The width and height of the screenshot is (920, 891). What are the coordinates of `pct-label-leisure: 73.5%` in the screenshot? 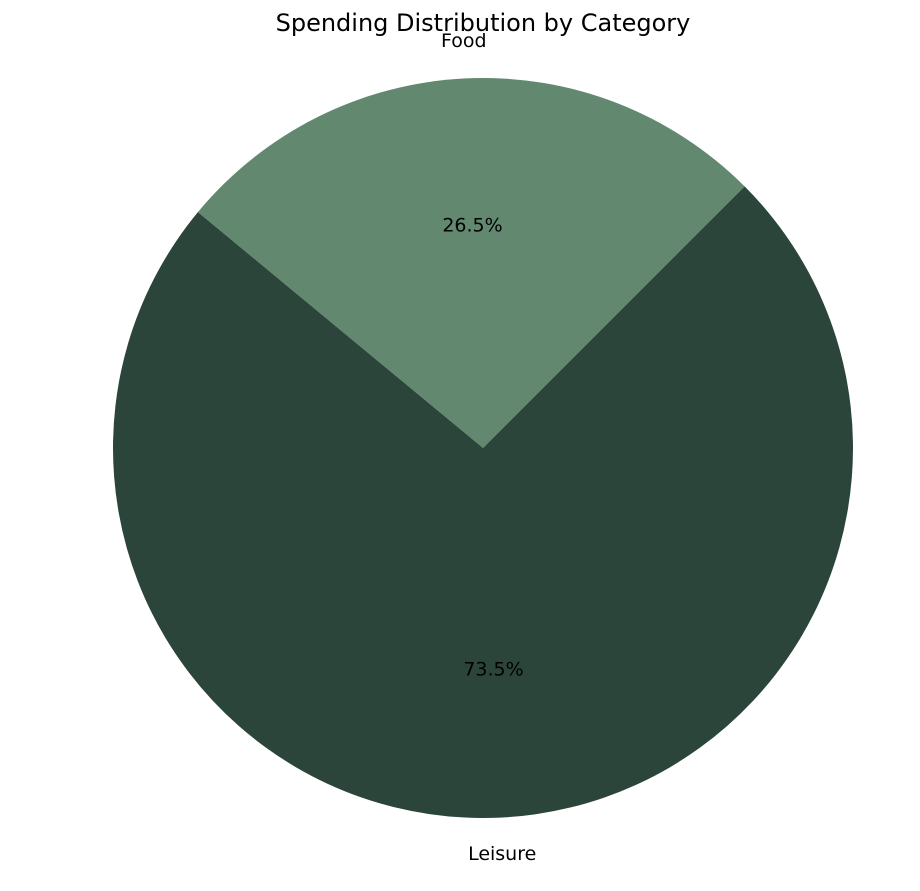 It's located at (493, 669).